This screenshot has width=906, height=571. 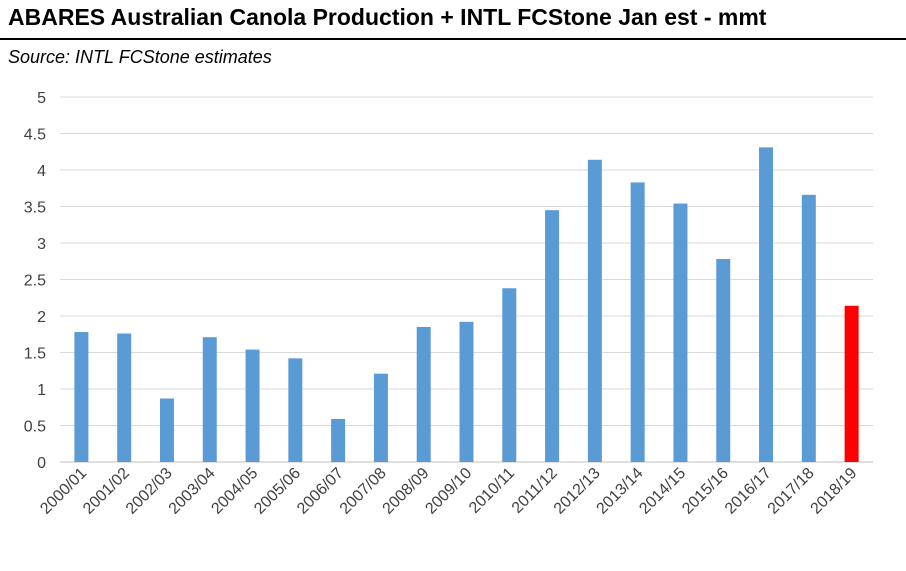 I want to click on title-underline, so click(x=453, y=39).